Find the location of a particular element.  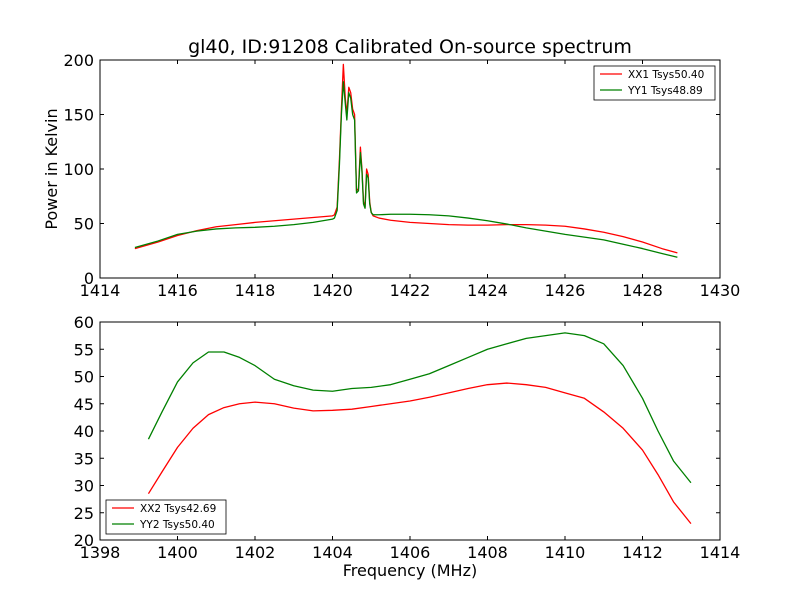

top-ytick-label: 0 is located at coordinates (89, 278).